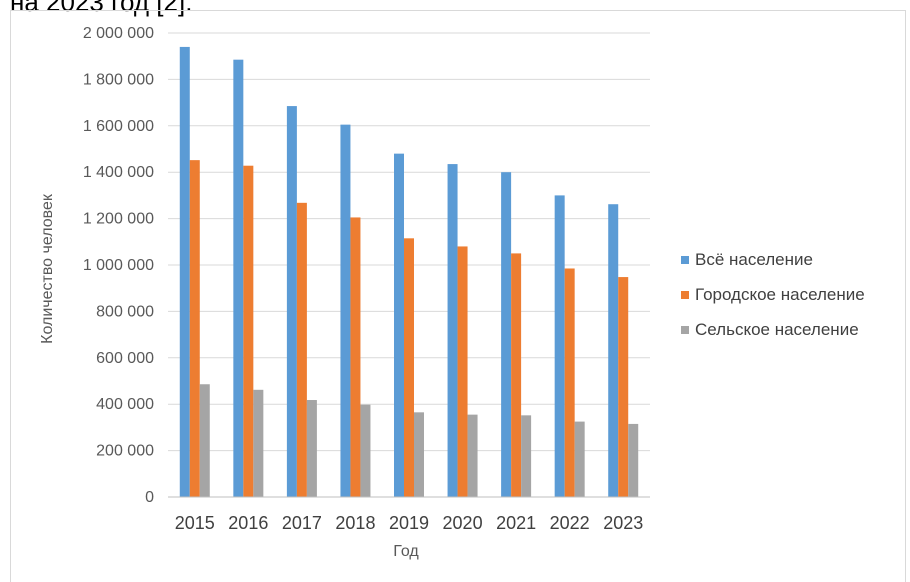 This screenshot has width=910, height=582. Describe the element at coordinates (399, 325) in the screenshot. I see `bar-1-2019` at that location.